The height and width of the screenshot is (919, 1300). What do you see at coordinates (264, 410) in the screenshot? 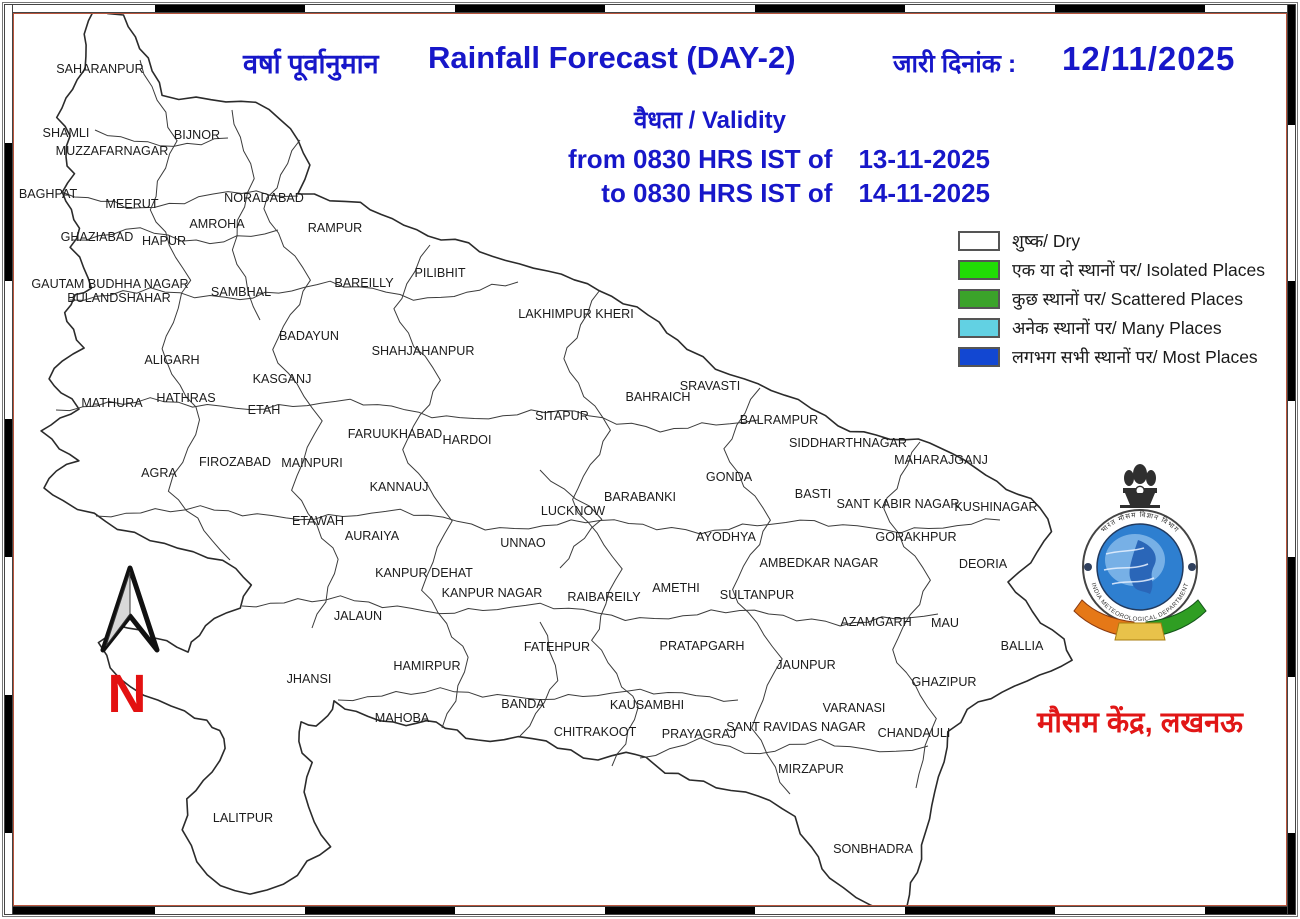
I see `district-label: ETAH` at bounding box center [264, 410].